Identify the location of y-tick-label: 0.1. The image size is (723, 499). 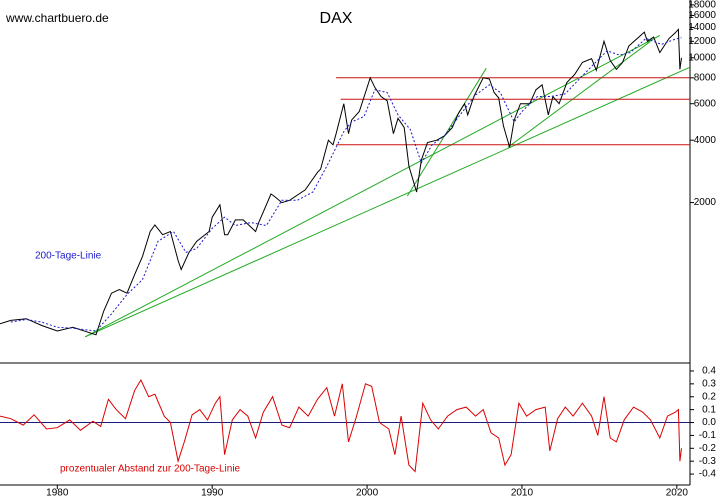
(709, 409).